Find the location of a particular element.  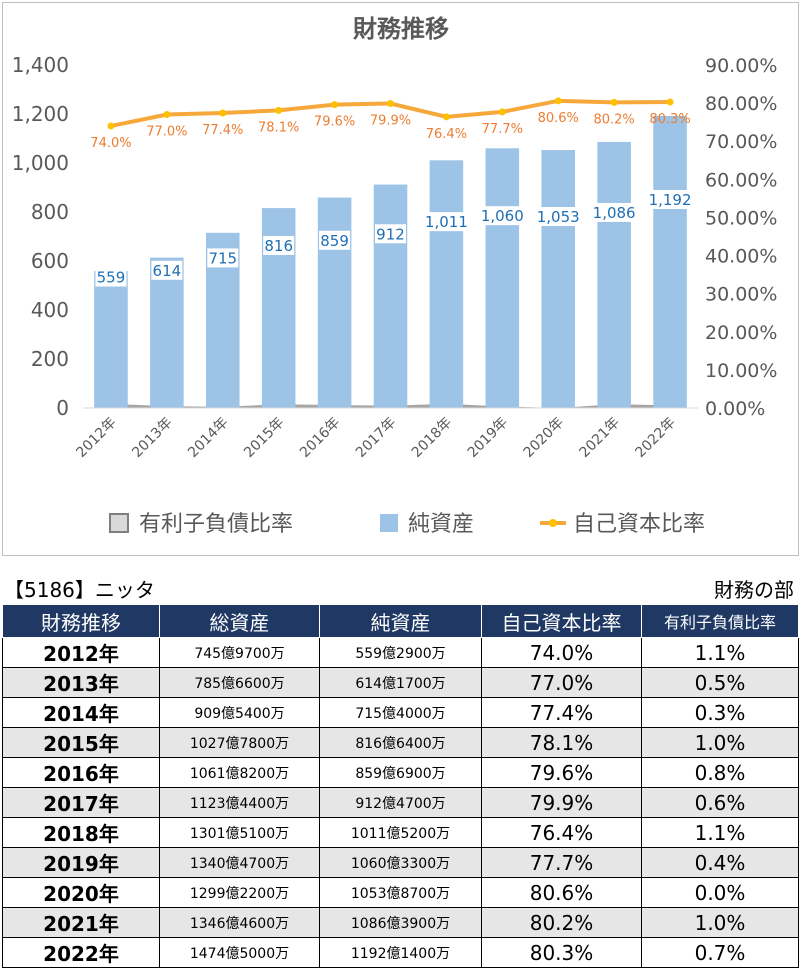

table-cell: 77.0% is located at coordinates (561, 682).